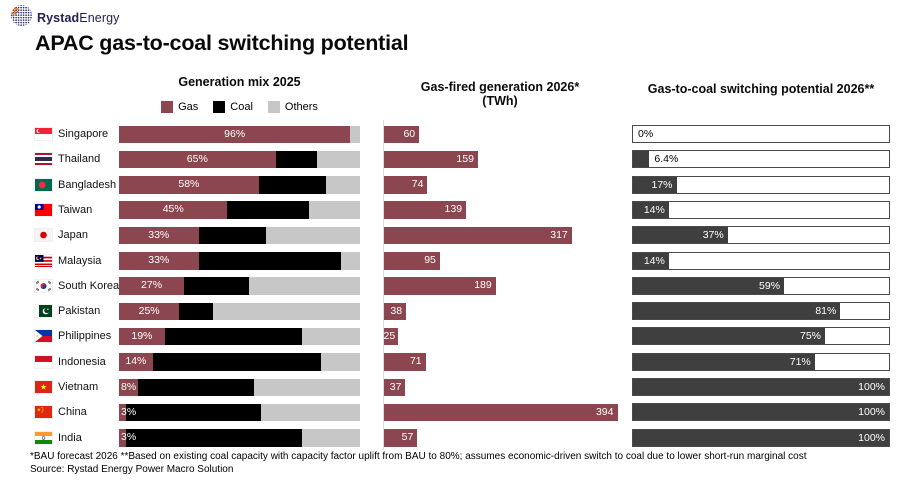 This screenshot has width=903, height=484. I want to click on gas-share-label: 96%, so click(235, 133).